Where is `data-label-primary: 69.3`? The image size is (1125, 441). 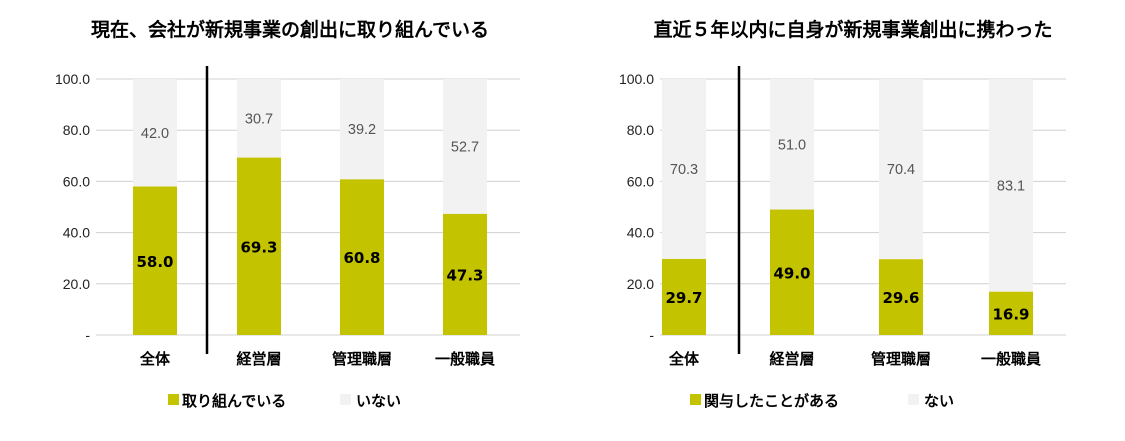 data-label-primary: 69.3 is located at coordinates (258, 247).